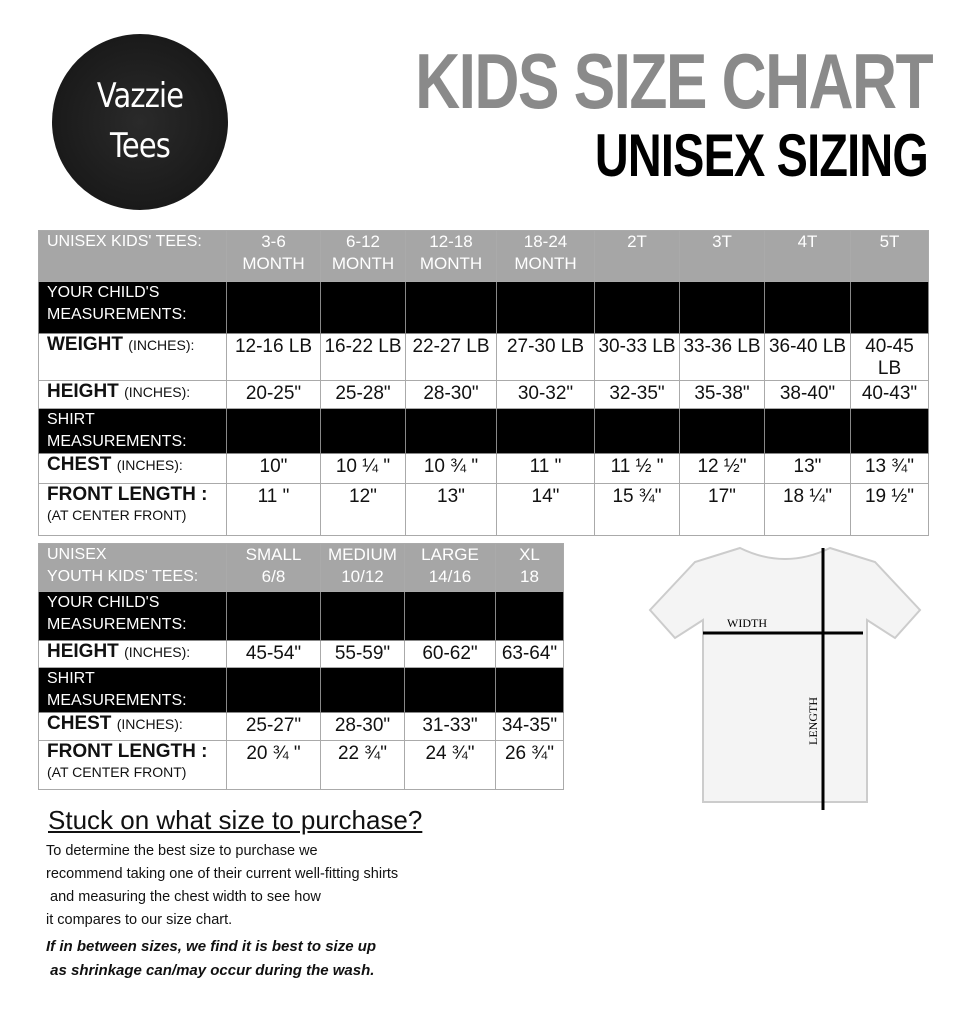  I want to click on table-cell: 38-40", so click(807, 394).